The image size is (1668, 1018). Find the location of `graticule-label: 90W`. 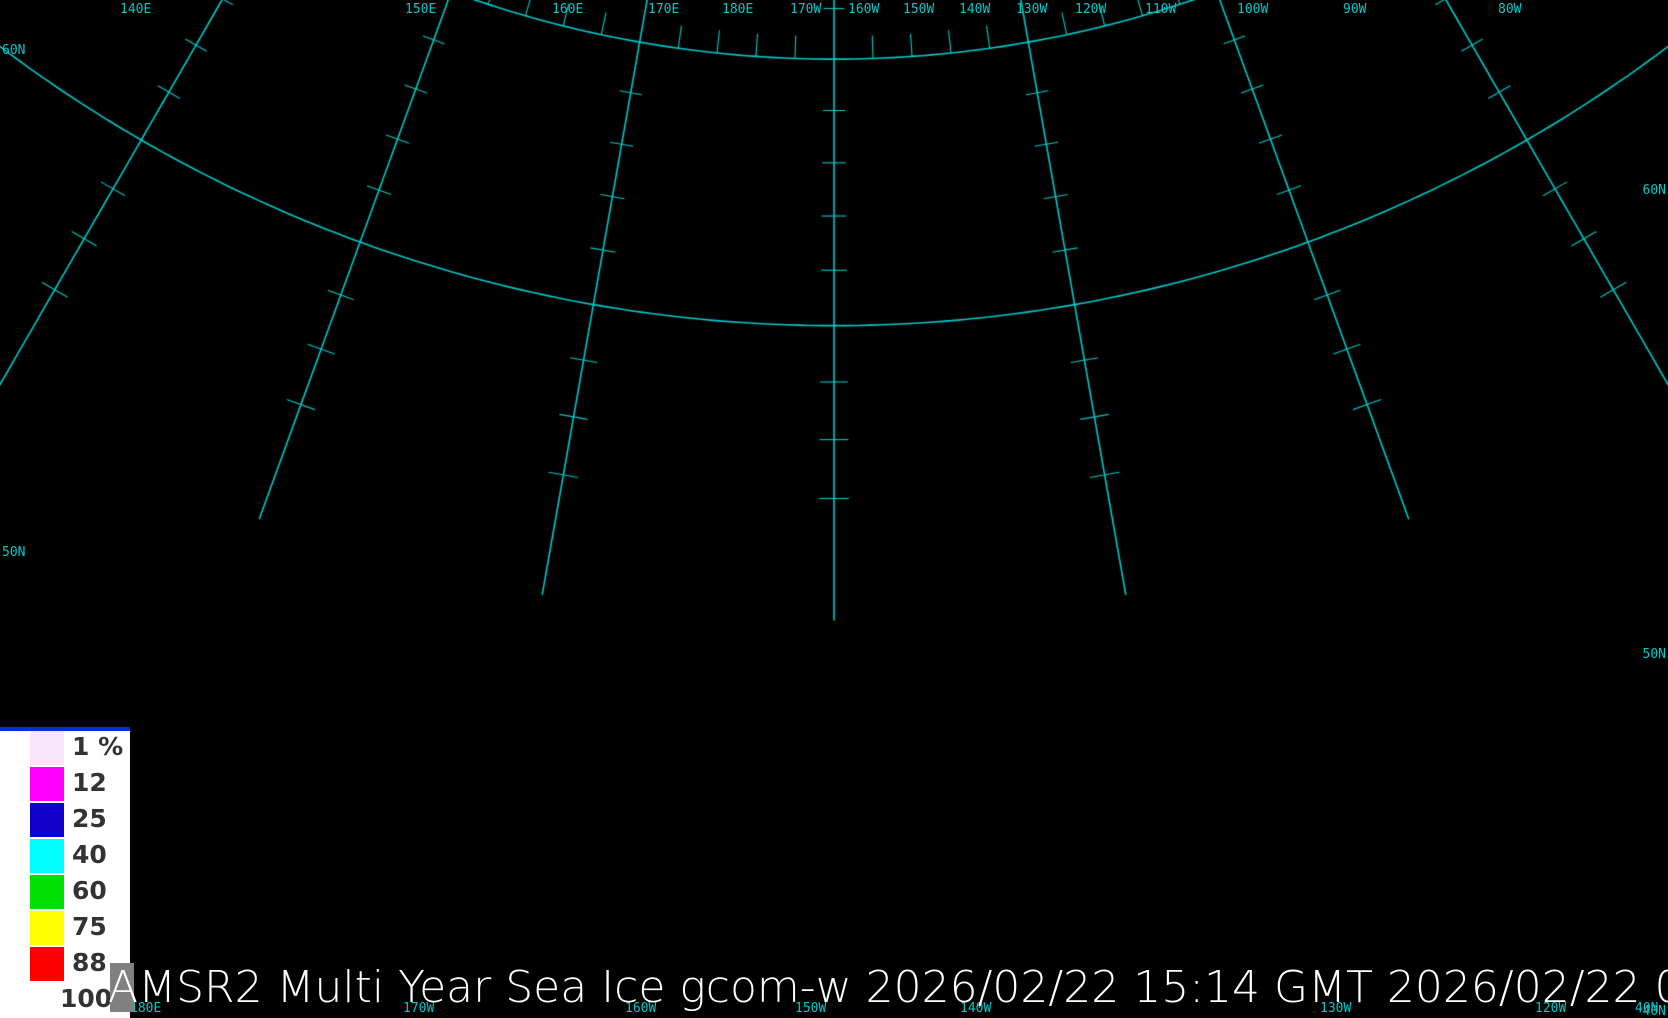

graticule-label: 90W is located at coordinates (1355, 9).